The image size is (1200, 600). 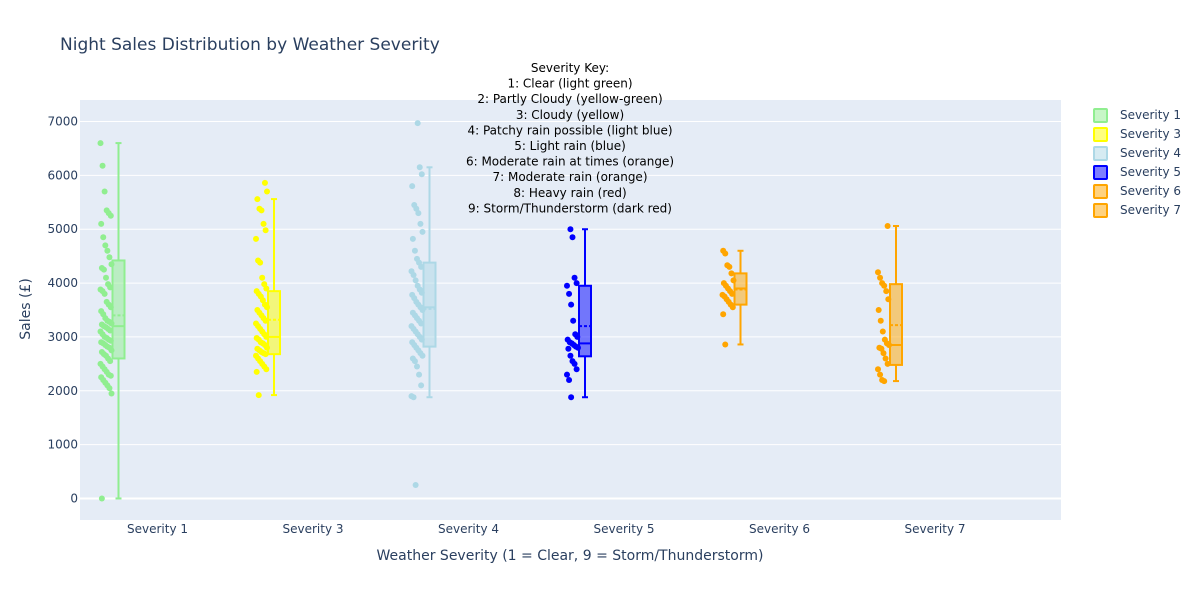 What do you see at coordinates (312, 529) in the screenshot?
I see `x-tick-label: Severity 3` at bounding box center [312, 529].